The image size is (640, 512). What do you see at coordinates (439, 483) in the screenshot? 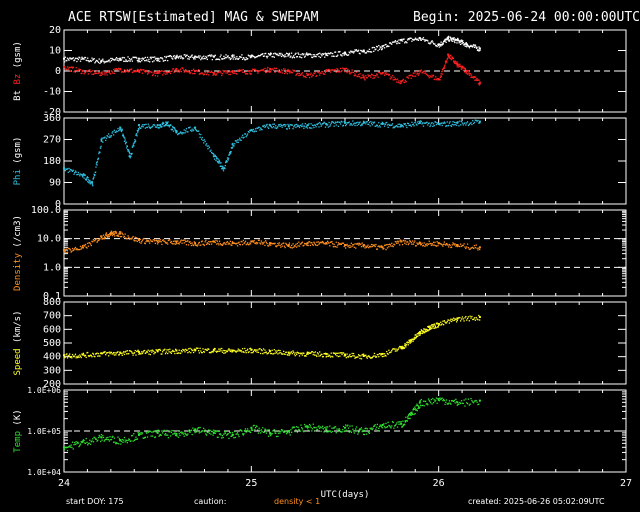
I see `xtick-label: 26` at bounding box center [439, 483].